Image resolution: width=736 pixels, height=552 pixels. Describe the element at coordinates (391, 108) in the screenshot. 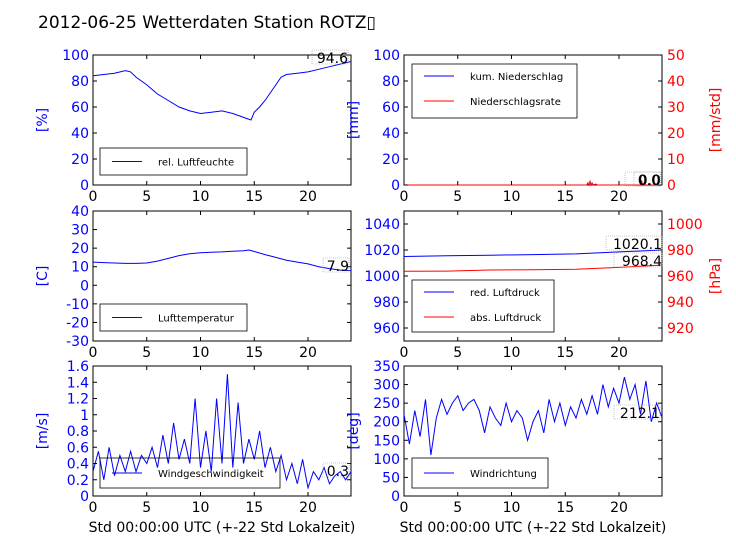

I see `y-tick-label: 60` at that location.